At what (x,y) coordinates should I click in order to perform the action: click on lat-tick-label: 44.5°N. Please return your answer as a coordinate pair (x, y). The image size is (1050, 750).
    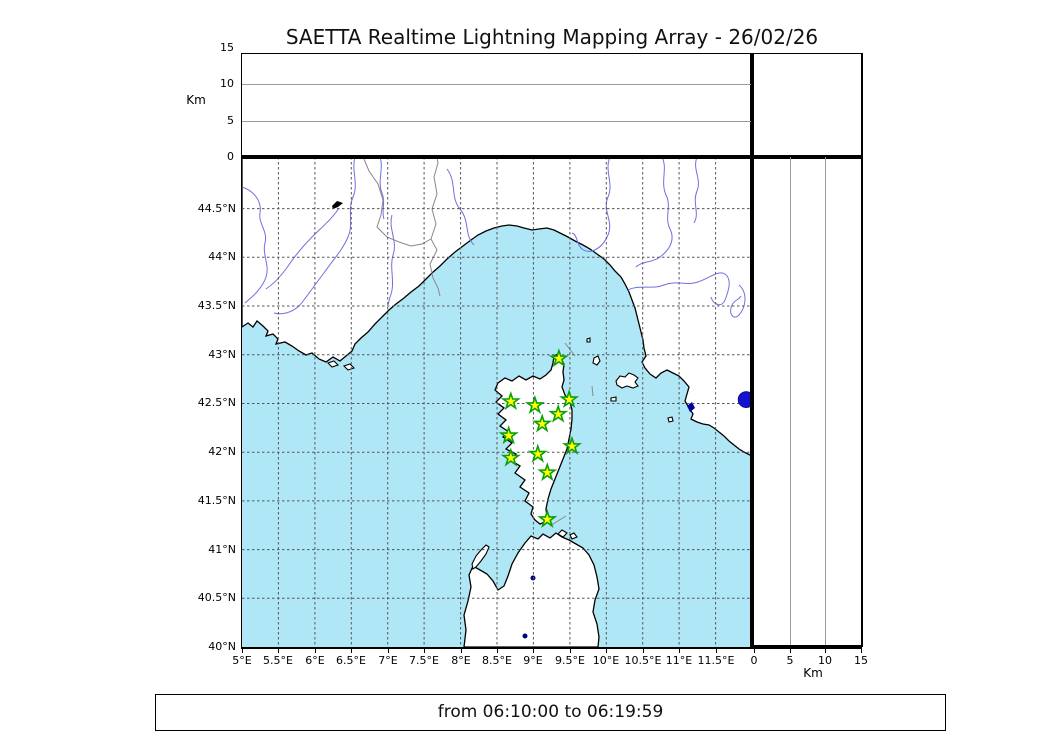
    Looking at the image, I should click on (216, 208).